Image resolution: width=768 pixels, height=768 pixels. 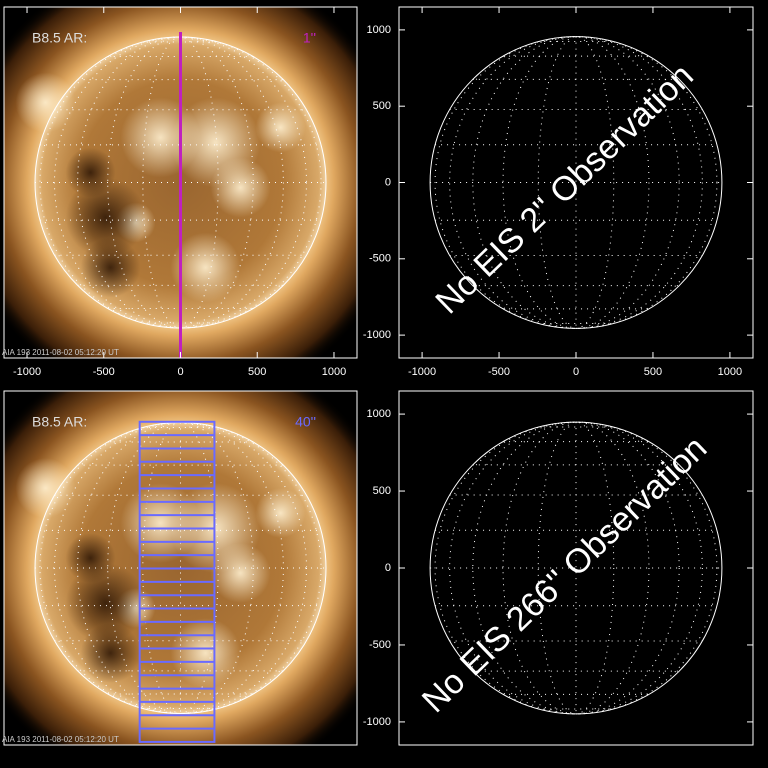 What do you see at coordinates (309, 38) in the screenshot?
I see `slit-label: 1''` at bounding box center [309, 38].